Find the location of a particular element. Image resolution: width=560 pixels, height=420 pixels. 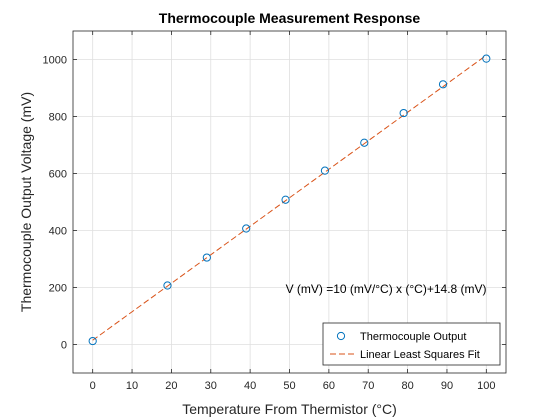

x-tick-label: 80 is located at coordinates (407, 386).